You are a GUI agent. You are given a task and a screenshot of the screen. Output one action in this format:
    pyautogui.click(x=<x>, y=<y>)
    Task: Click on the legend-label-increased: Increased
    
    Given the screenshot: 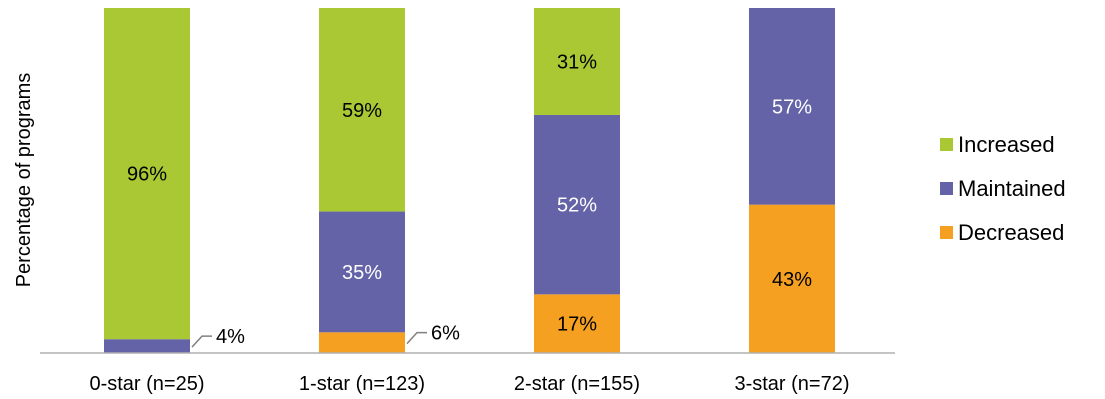 What is the action you would take?
    pyautogui.click(x=1006, y=144)
    